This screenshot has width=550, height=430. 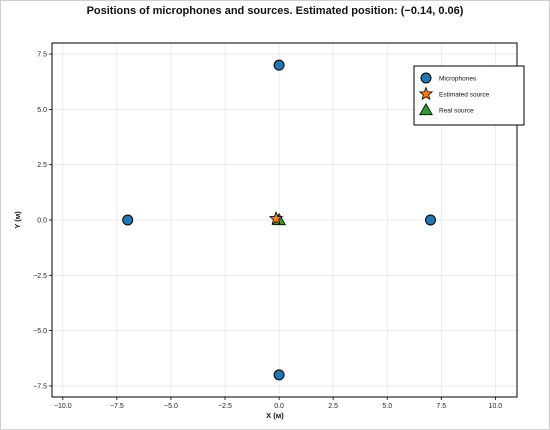 I want to click on x-tick-label: 10.0, so click(x=496, y=406).